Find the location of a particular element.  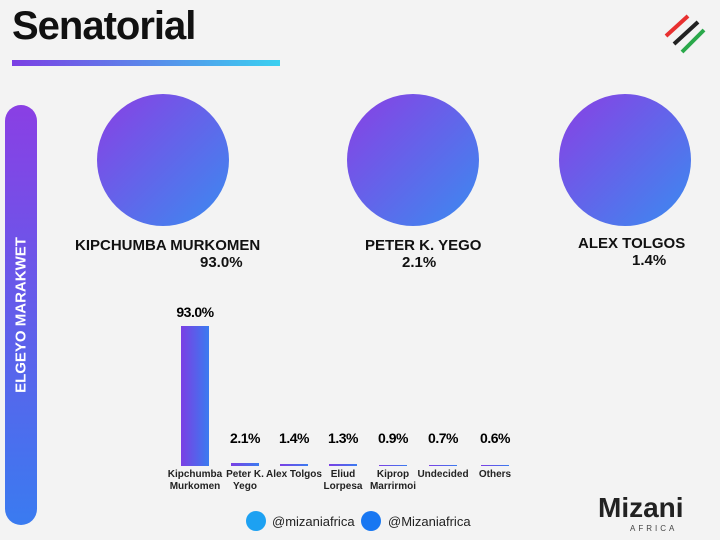

region-band is located at coordinates (21, 315).